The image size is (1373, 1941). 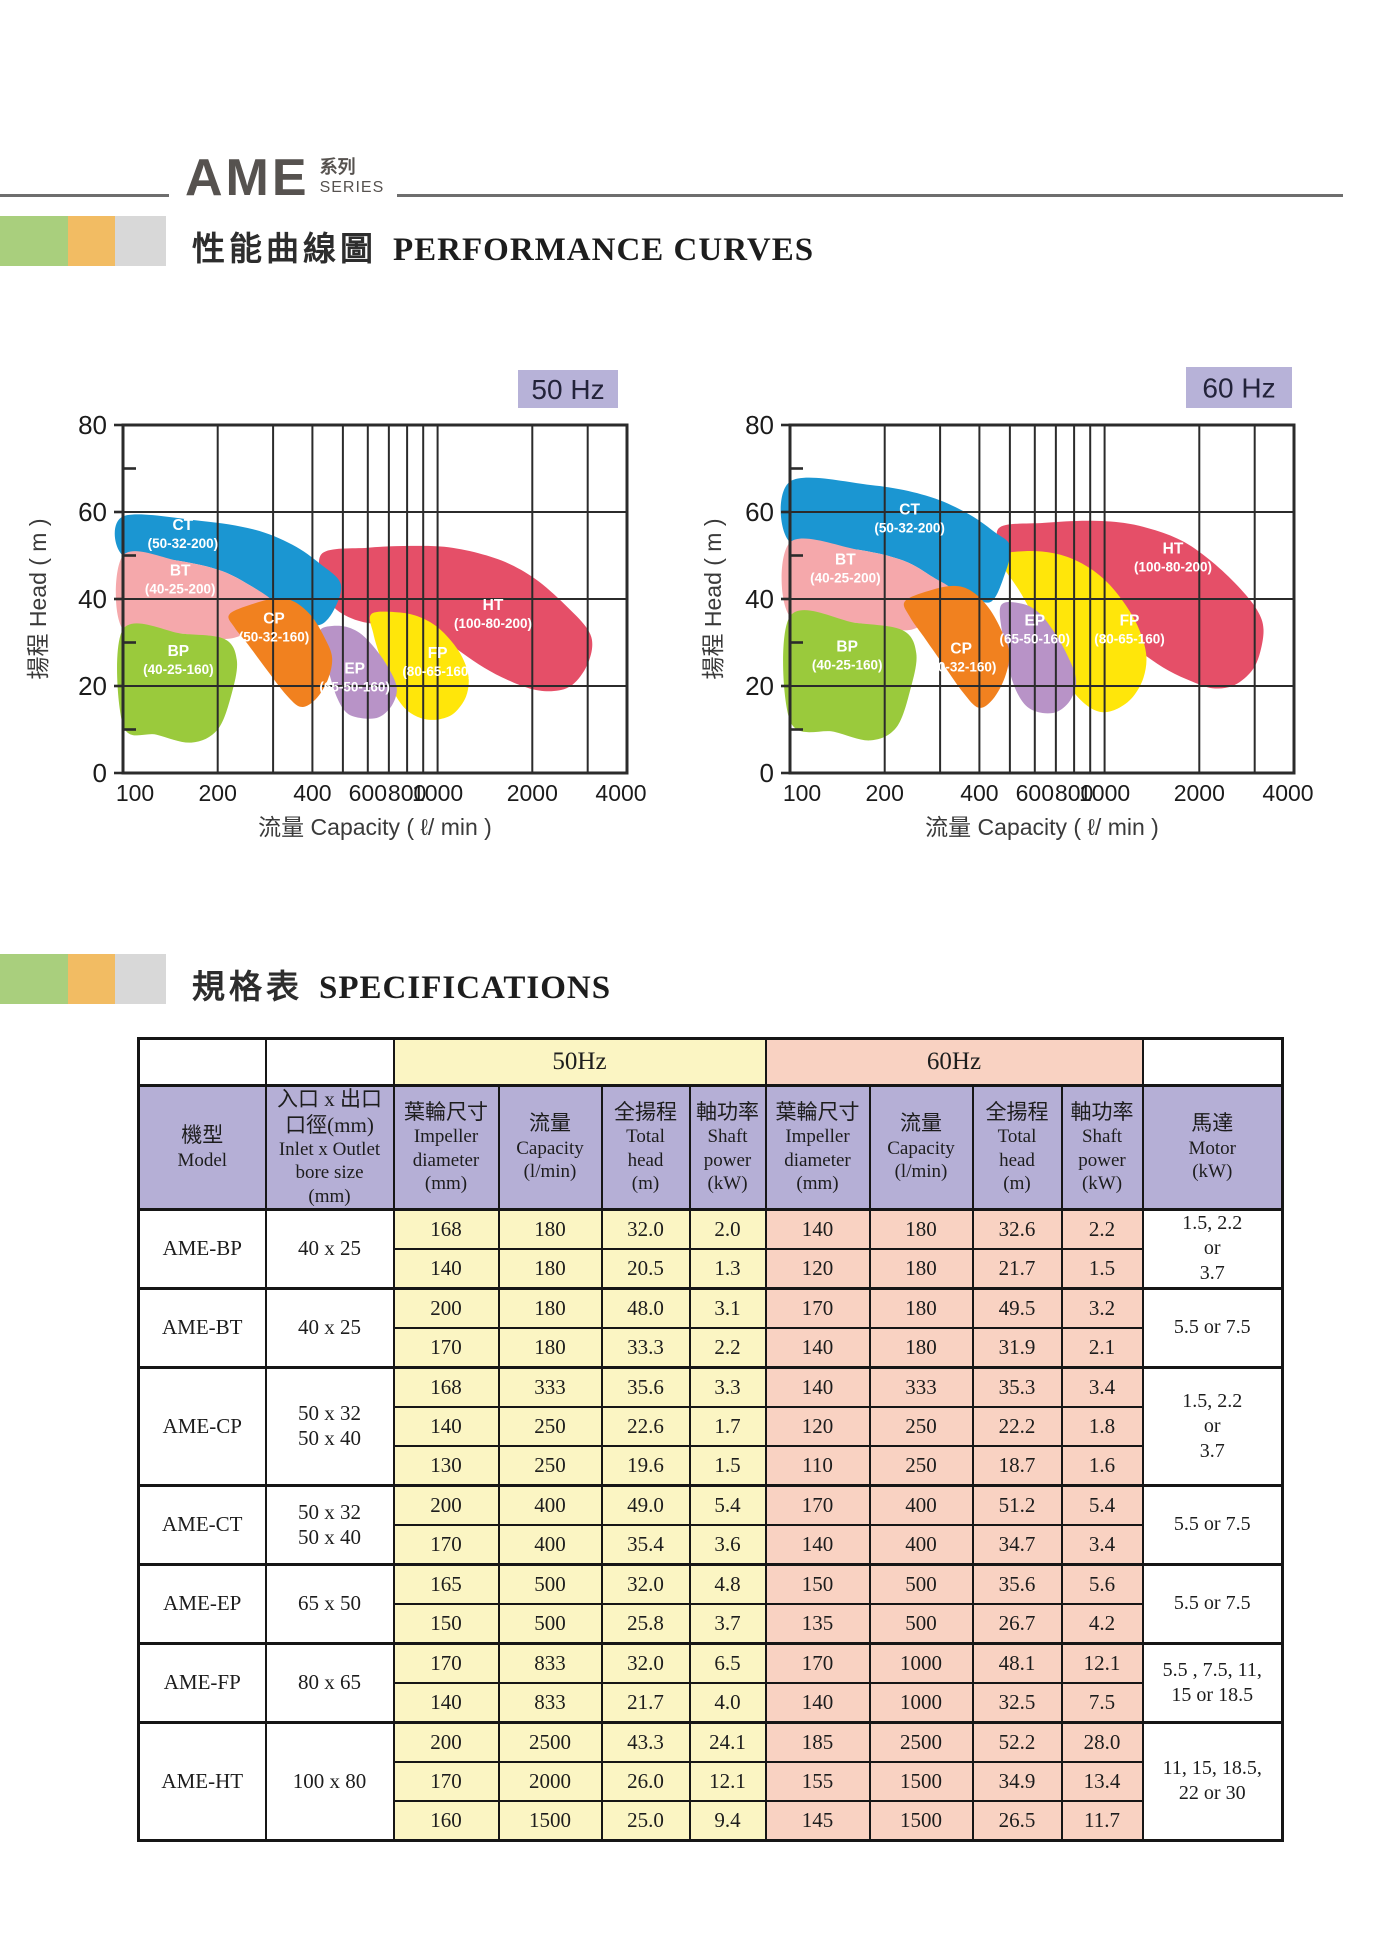 What do you see at coordinates (329, 1603) in the screenshot?
I see `bore-cell: 65 x 50` at bounding box center [329, 1603].